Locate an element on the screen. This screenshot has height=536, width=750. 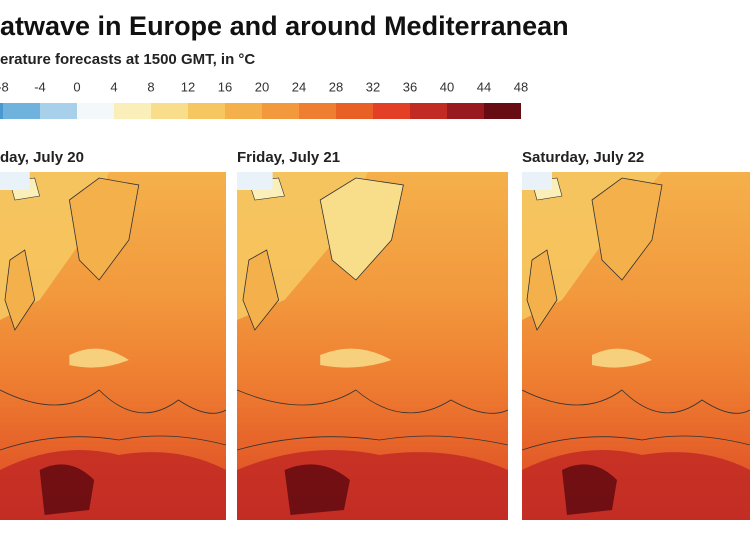
legend-tick-label: 24 is located at coordinates (299, 86).